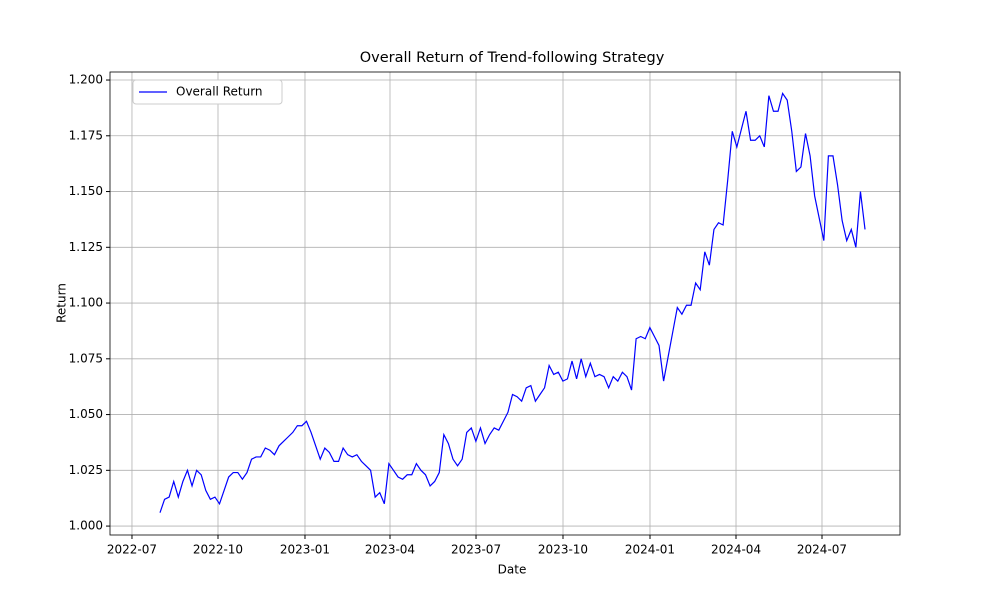 The height and width of the screenshot is (600, 1000). I want to click on x-tick-label: 2024-07, so click(822, 550).